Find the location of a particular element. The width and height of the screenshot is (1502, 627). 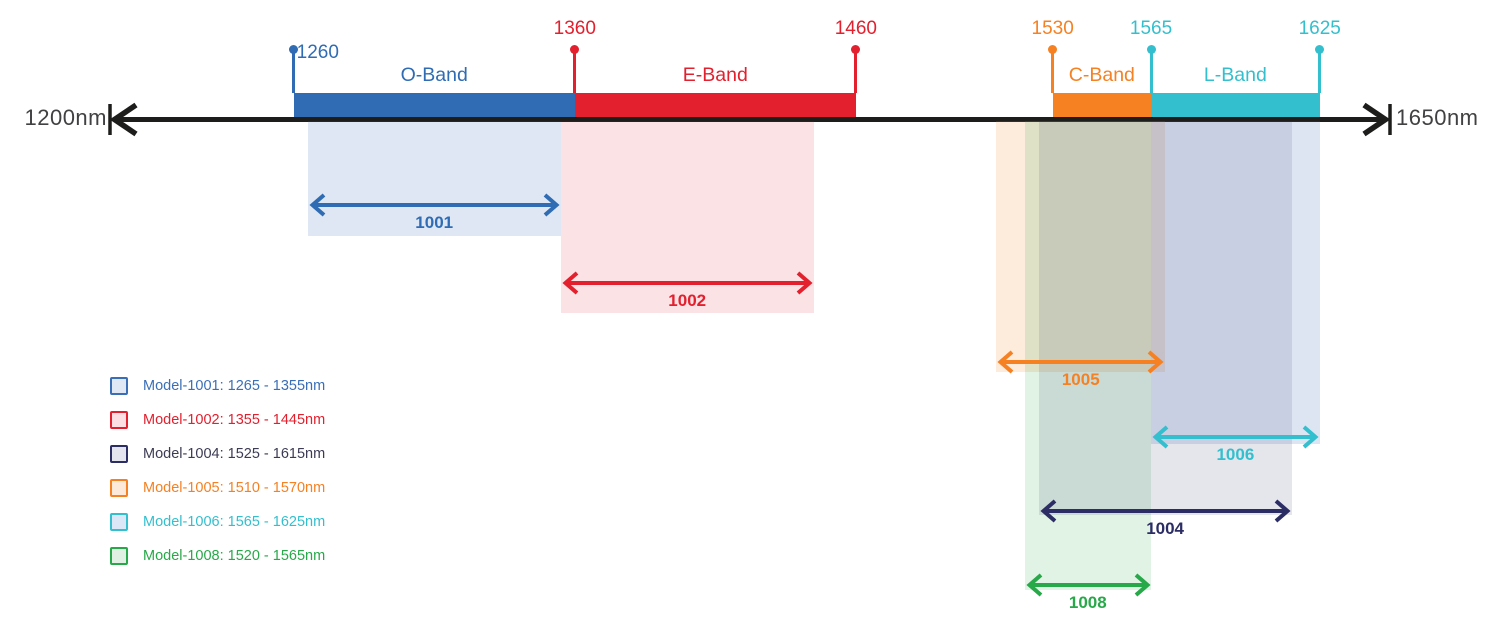

region-label: 1006 is located at coordinates (1235, 454).